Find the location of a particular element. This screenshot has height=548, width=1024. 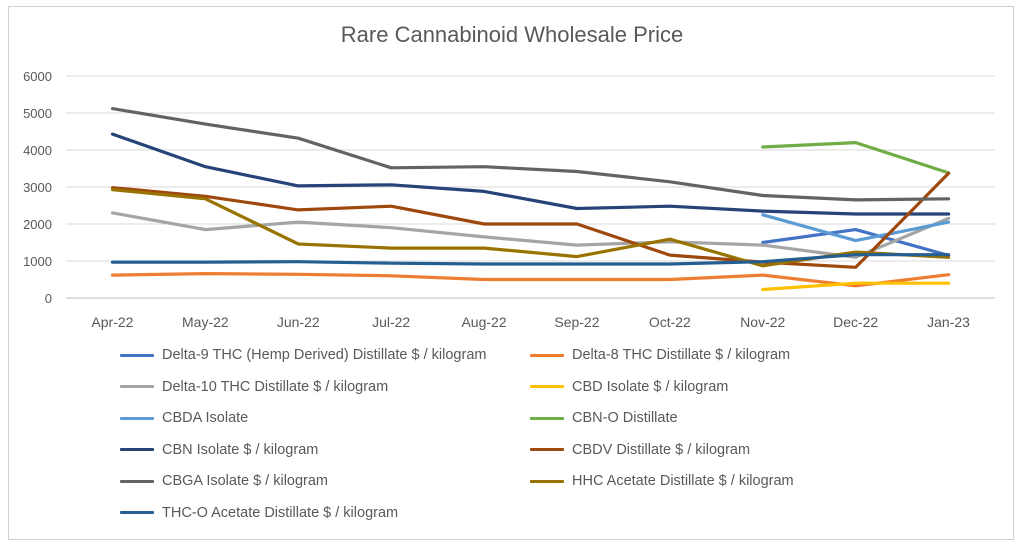

legend-label: CBDA Isolate is located at coordinates (205, 418).